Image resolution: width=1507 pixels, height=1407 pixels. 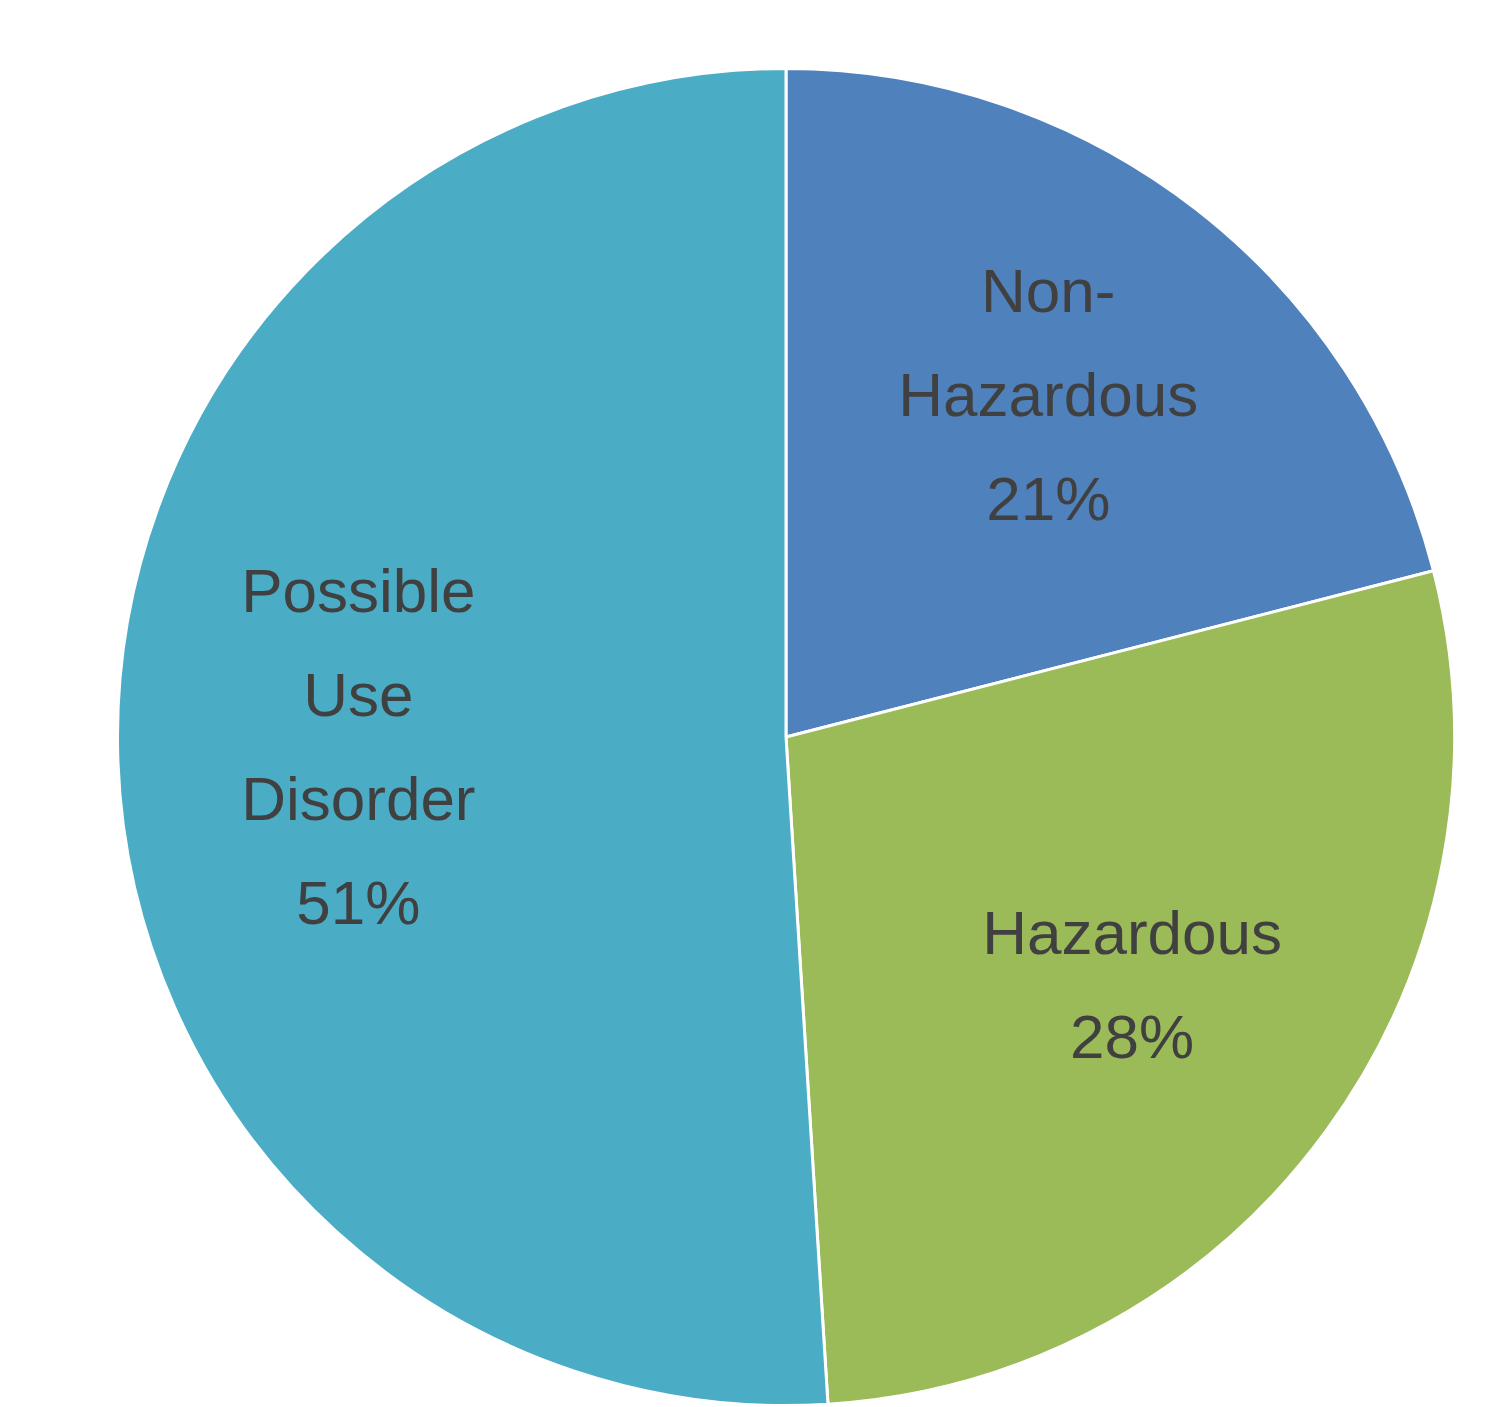 What do you see at coordinates (1132, 932) in the screenshot?
I see `slice-label: Hazardous` at bounding box center [1132, 932].